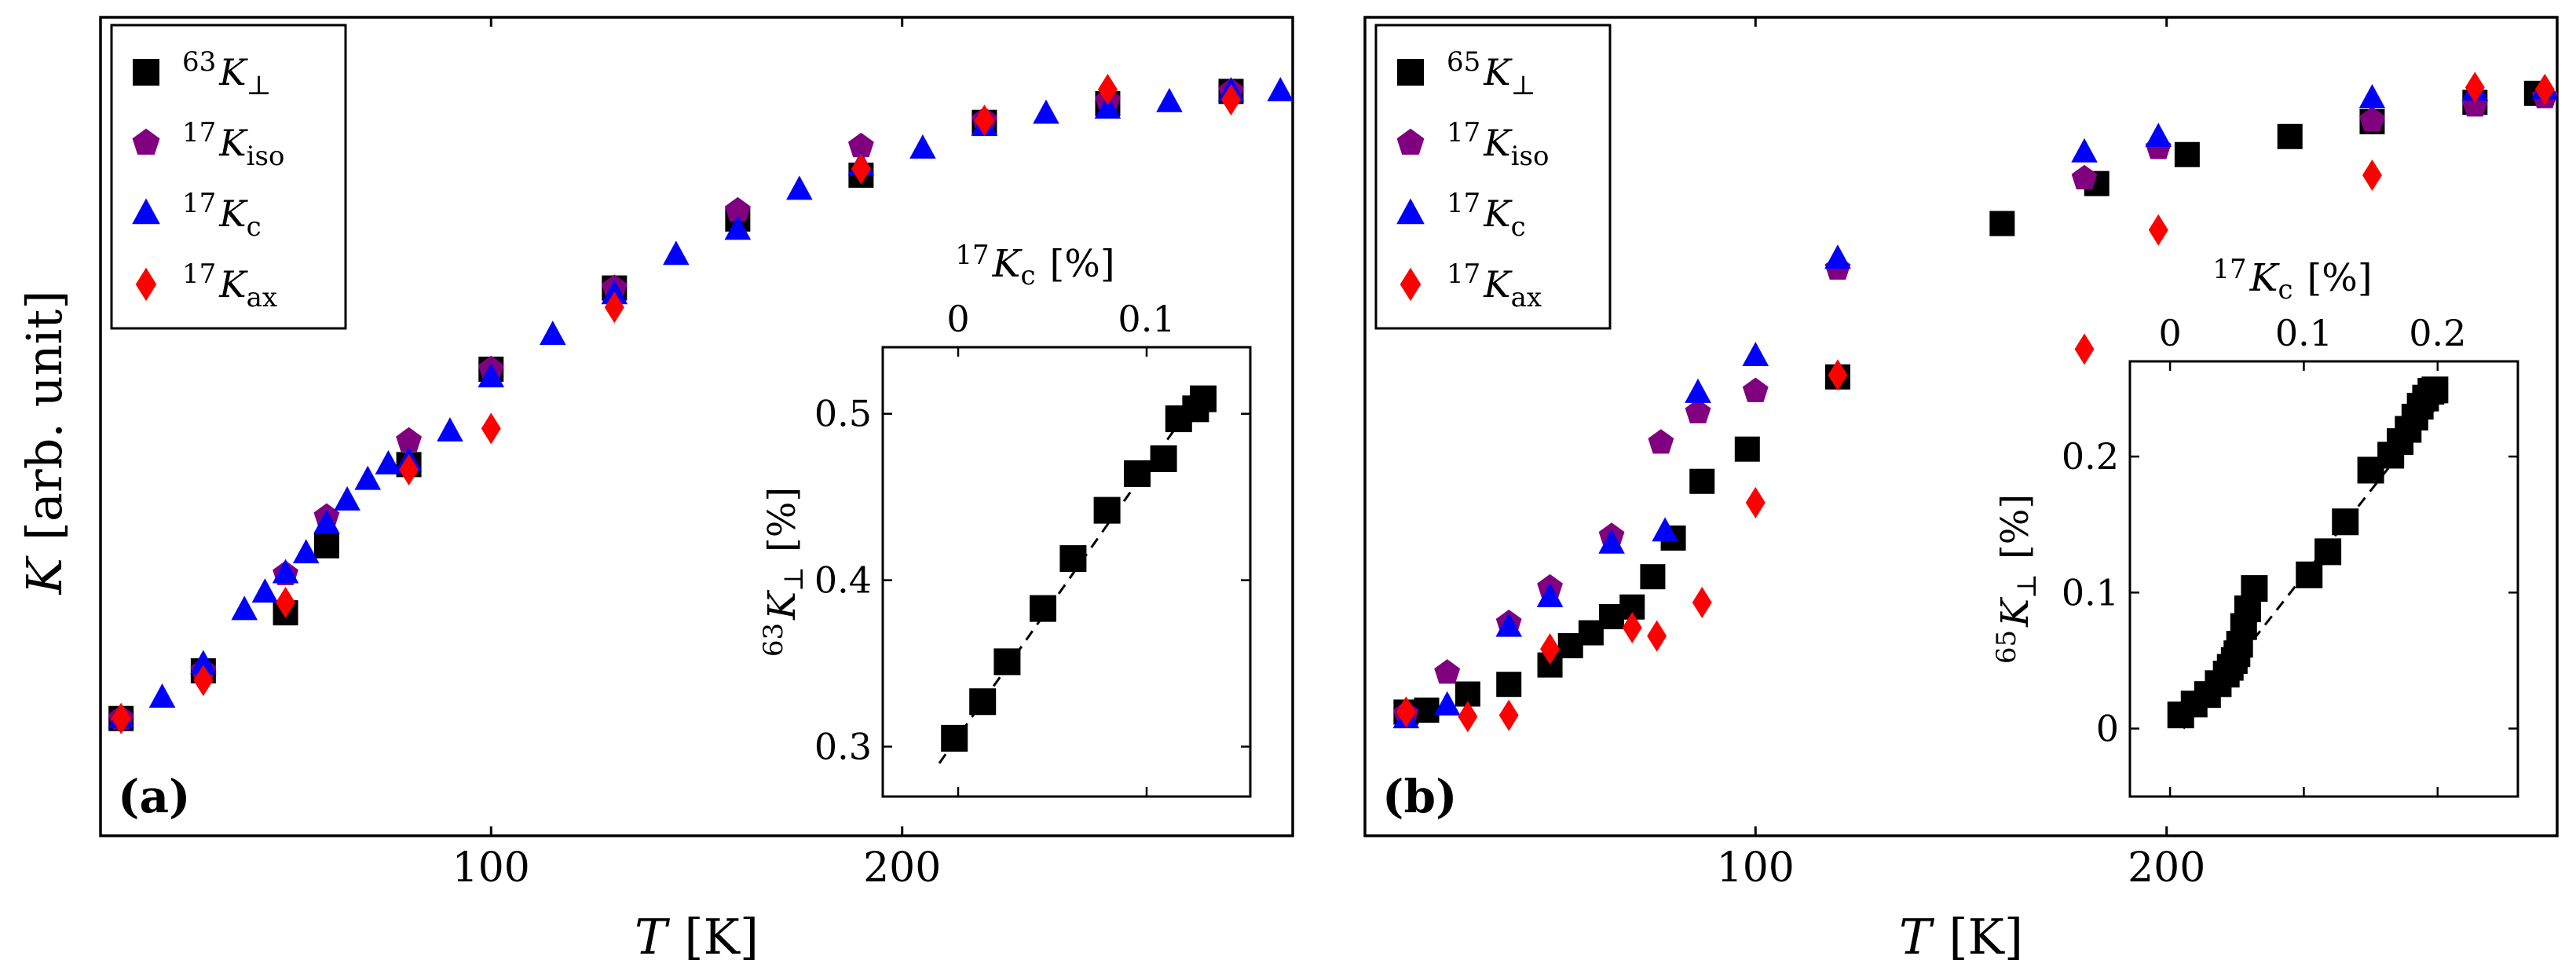 The height and width of the screenshot is (978, 2576). I want to click on y-axis-label: K[arb. unit], so click(44, 442).